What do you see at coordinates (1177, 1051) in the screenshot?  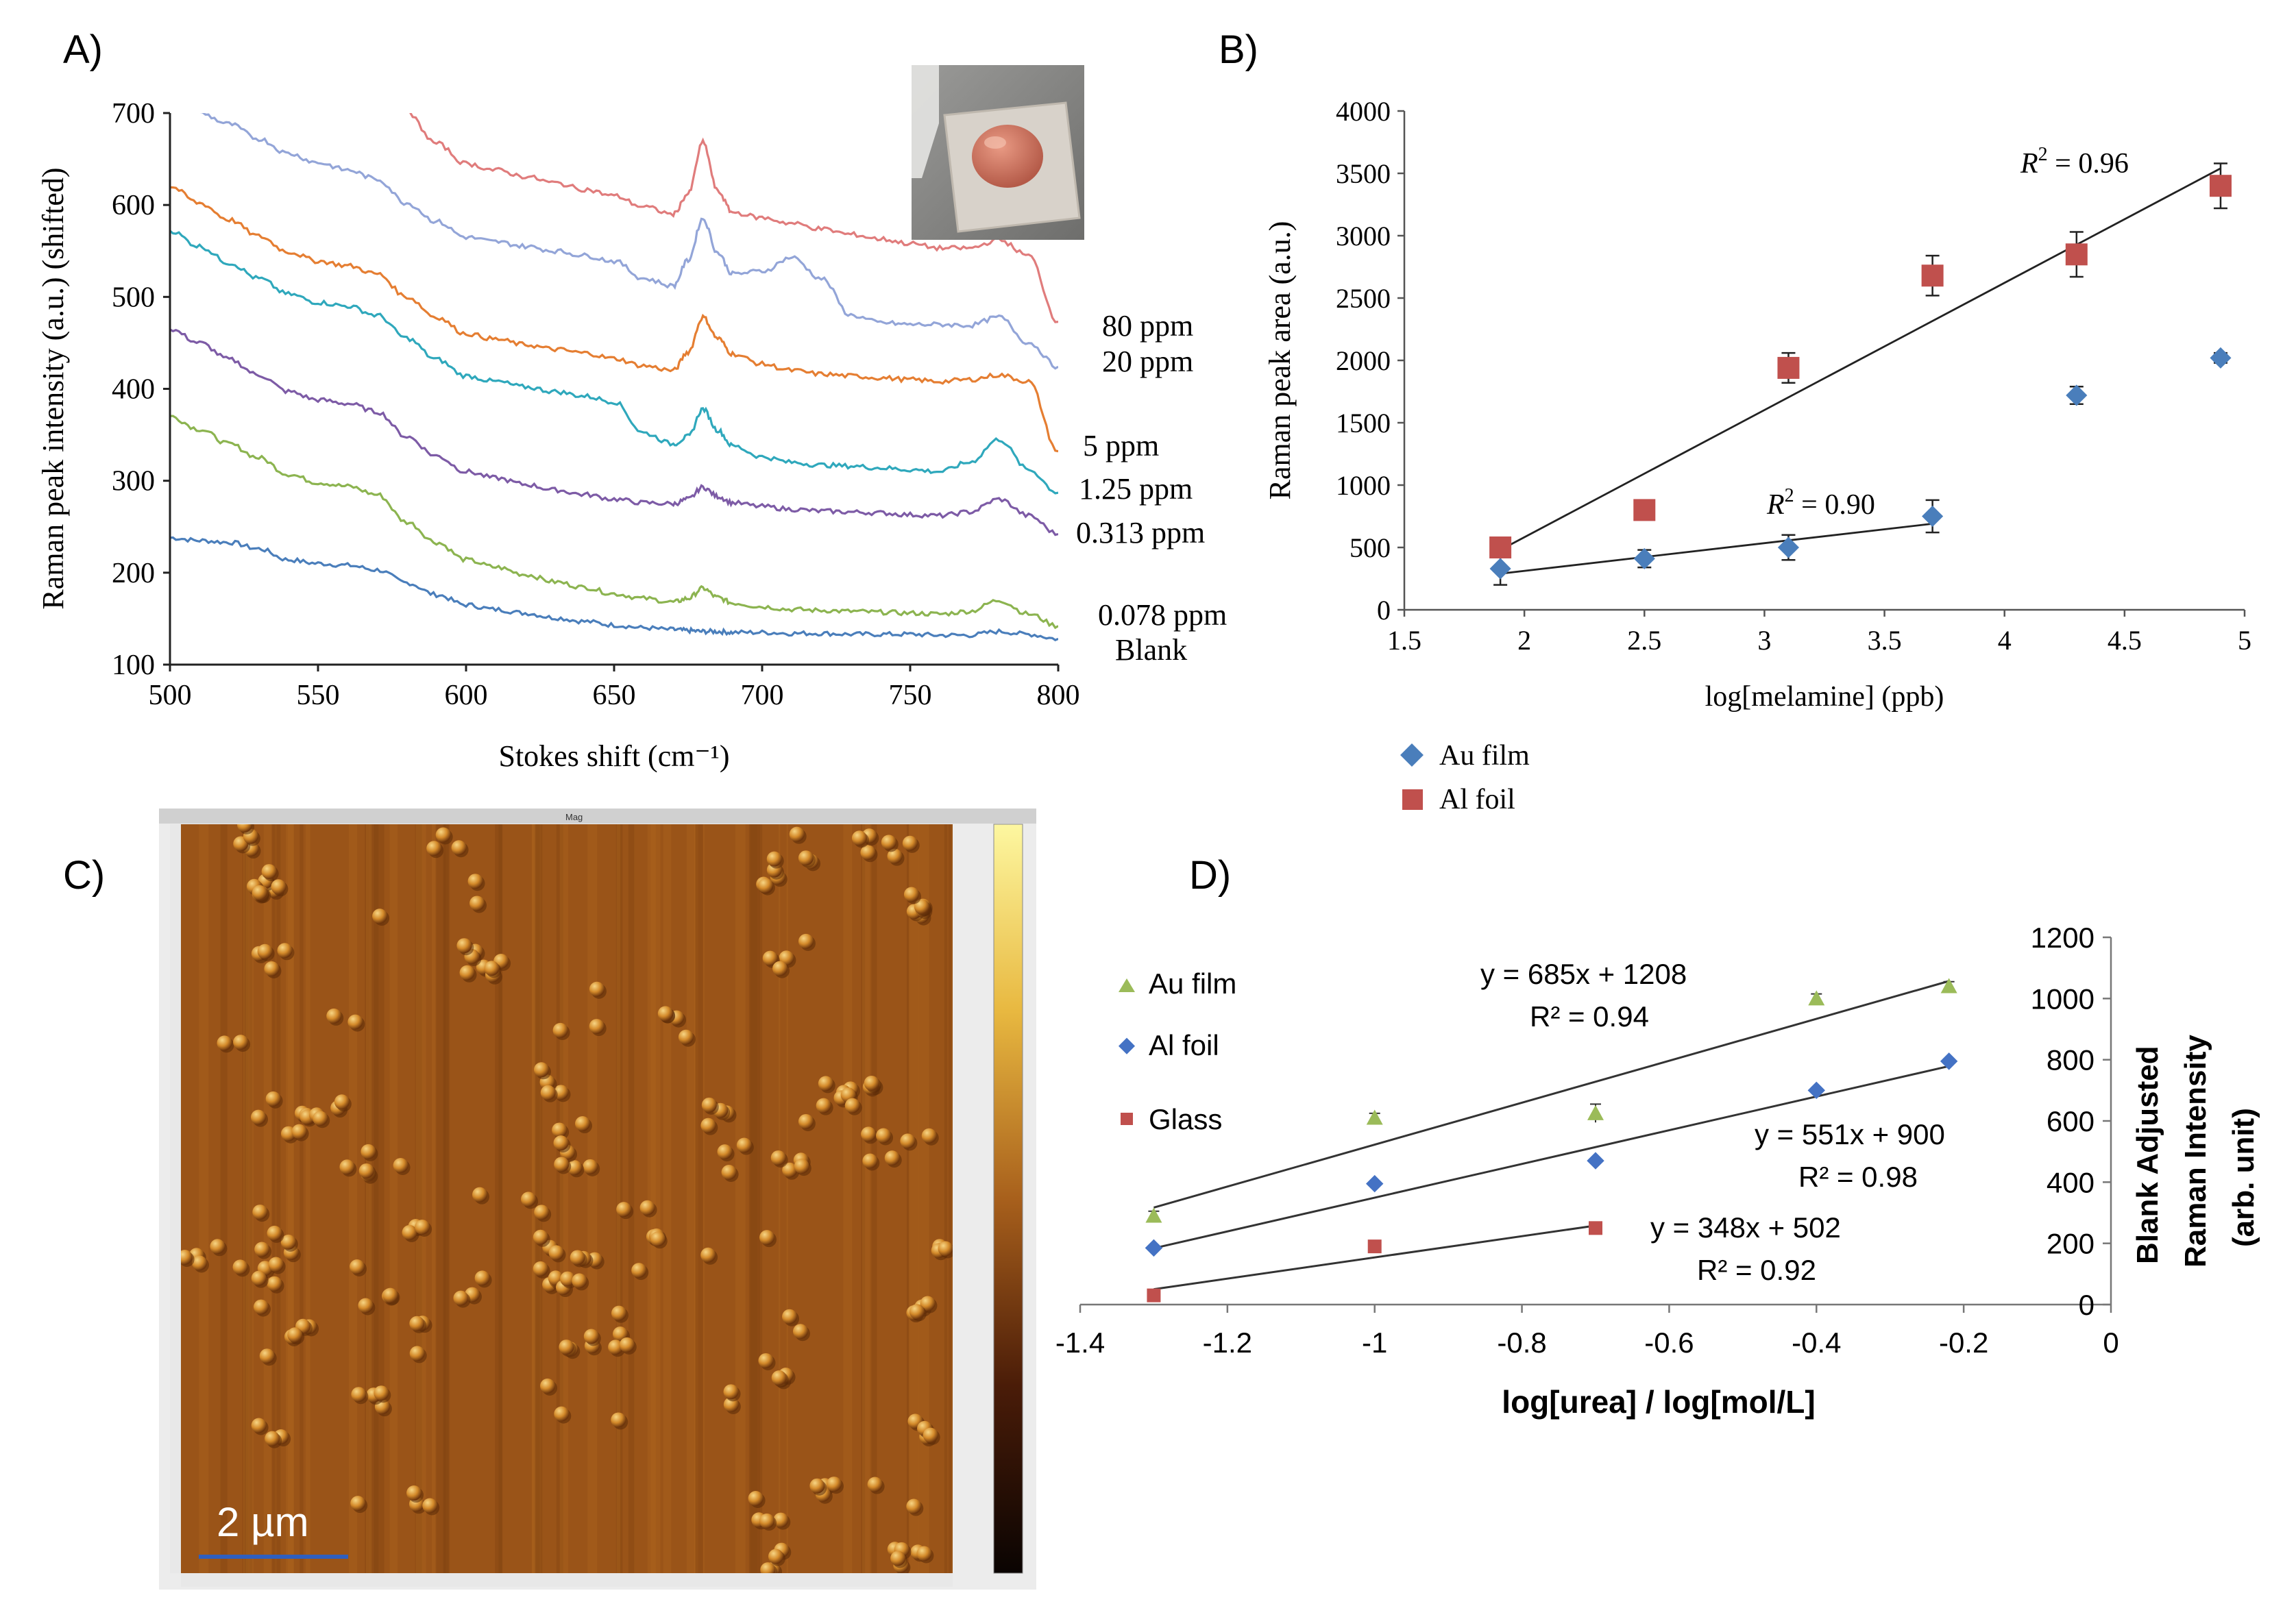 I see `chart-d-legend: Au film Al foil Glass` at bounding box center [1177, 1051].